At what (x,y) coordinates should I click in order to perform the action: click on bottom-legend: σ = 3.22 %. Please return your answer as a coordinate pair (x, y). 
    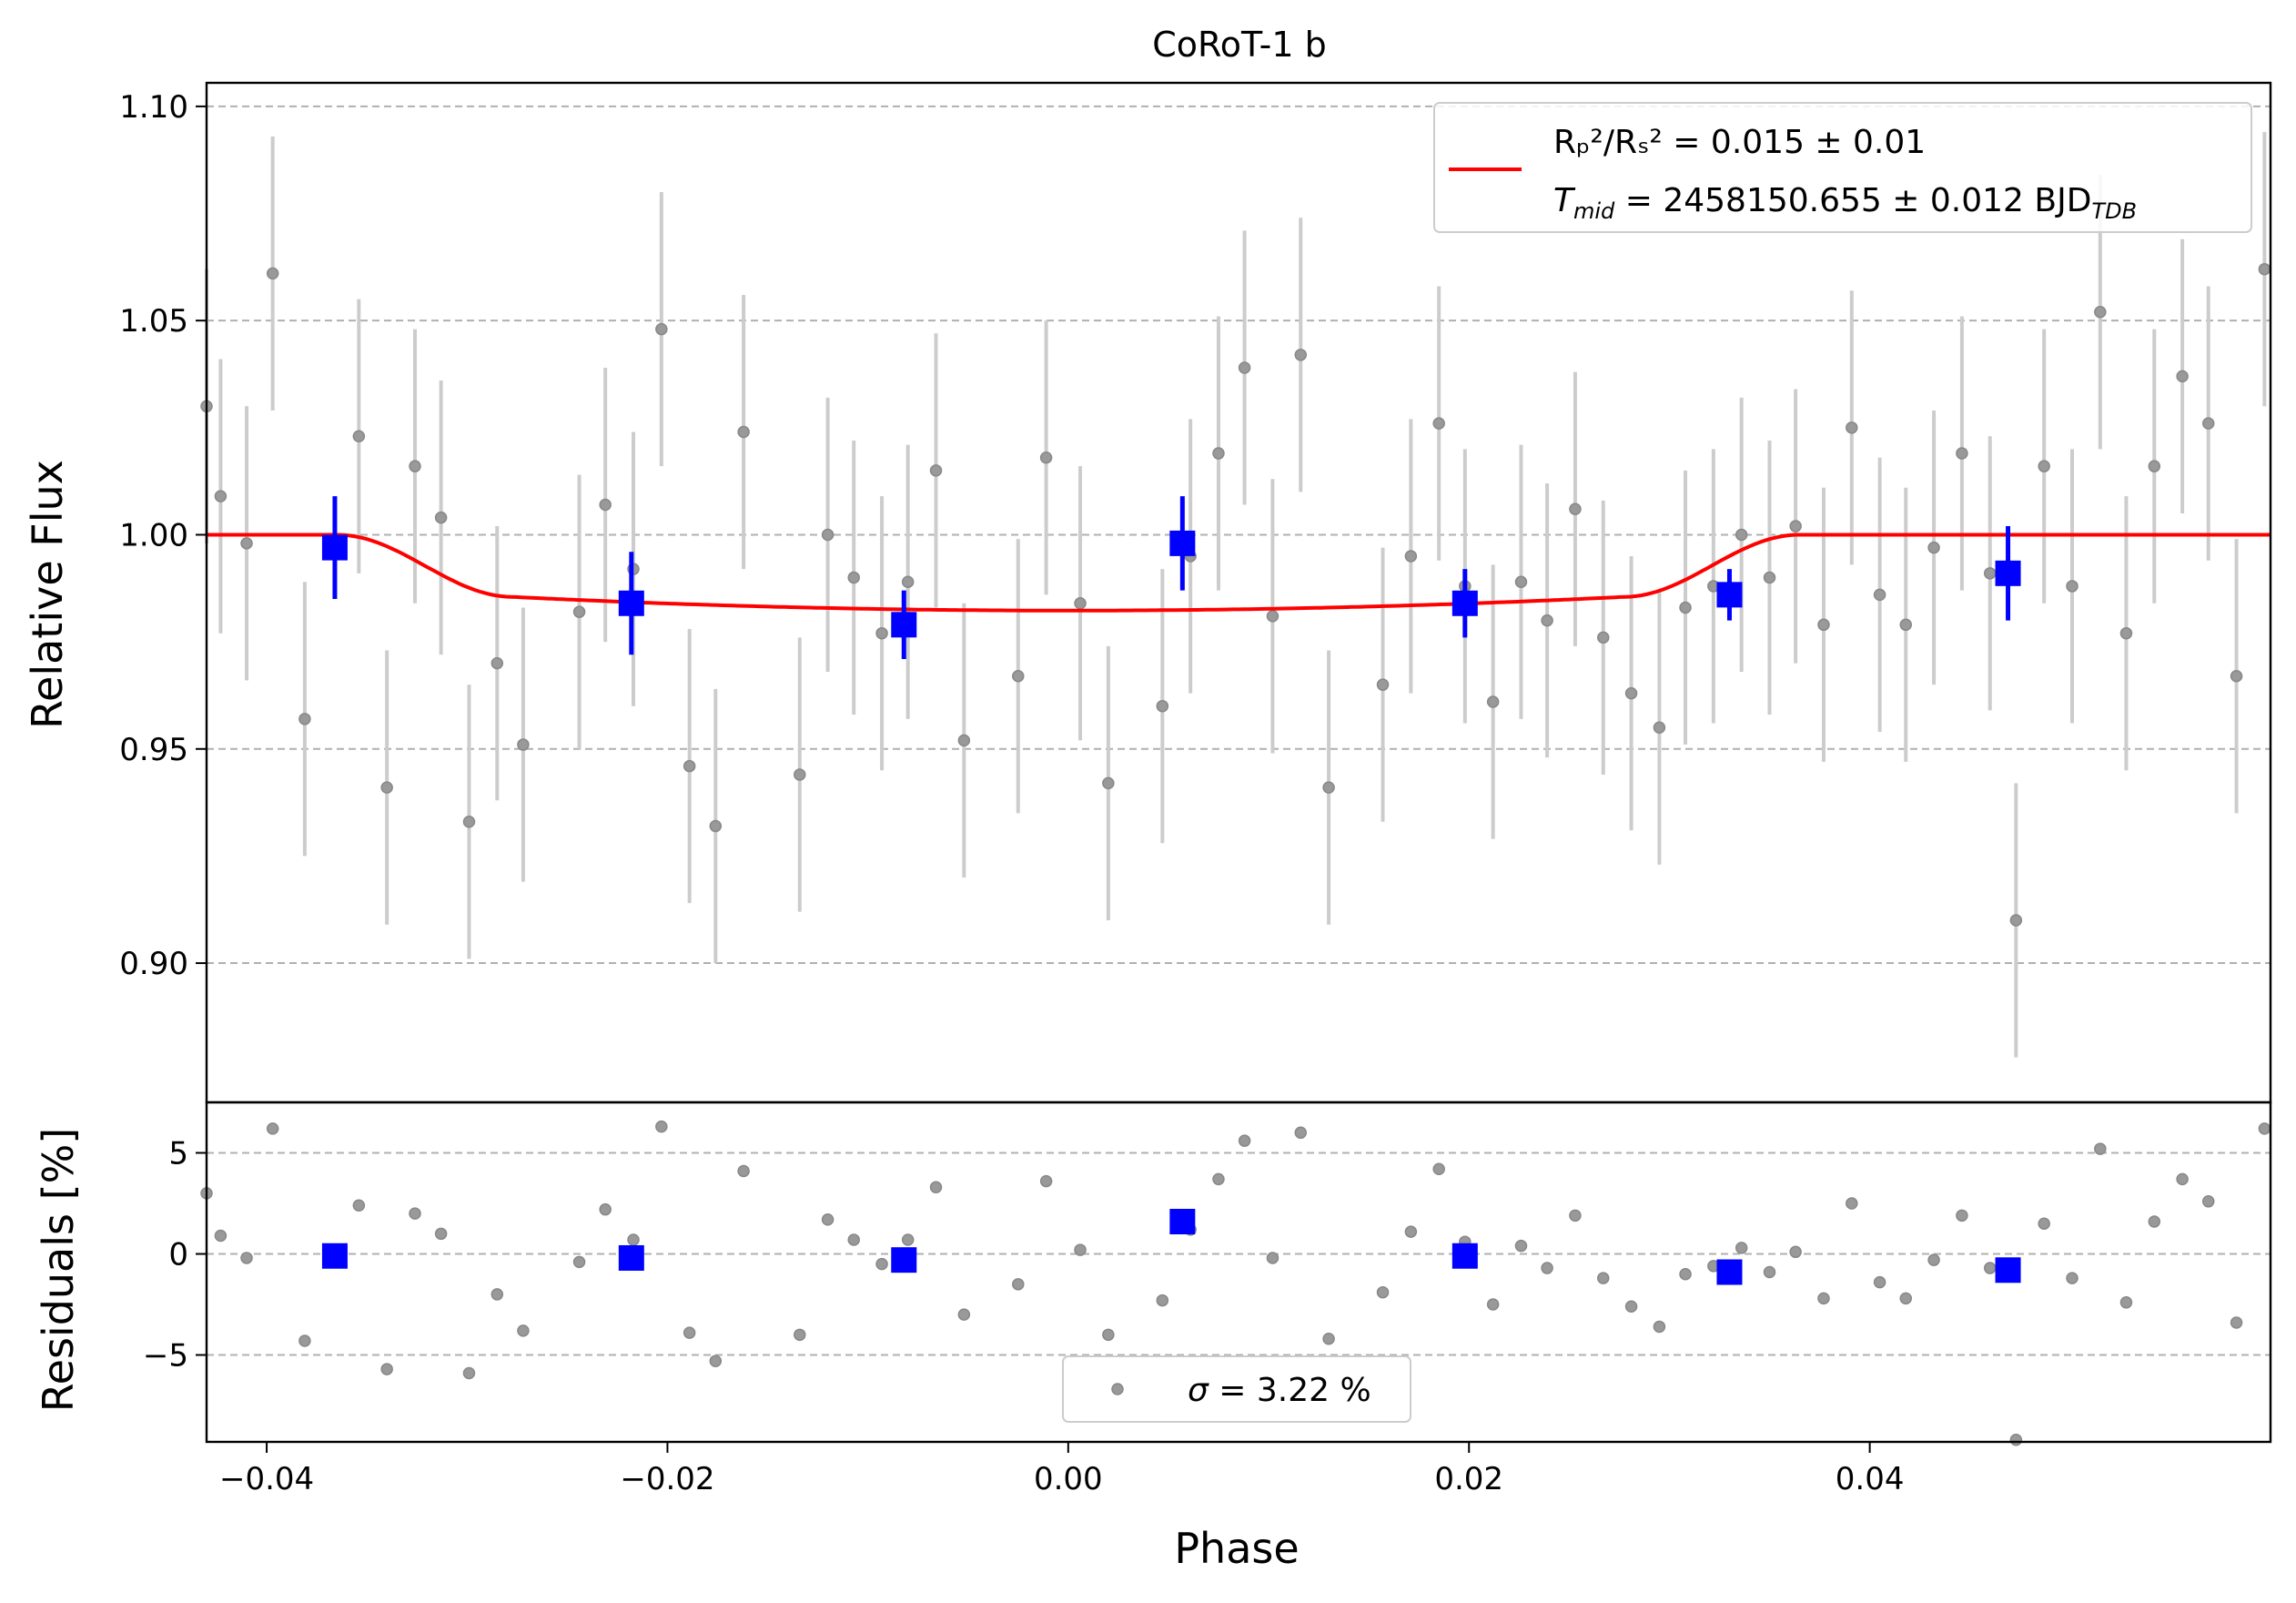
    Looking at the image, I should click on (1237, 1389).